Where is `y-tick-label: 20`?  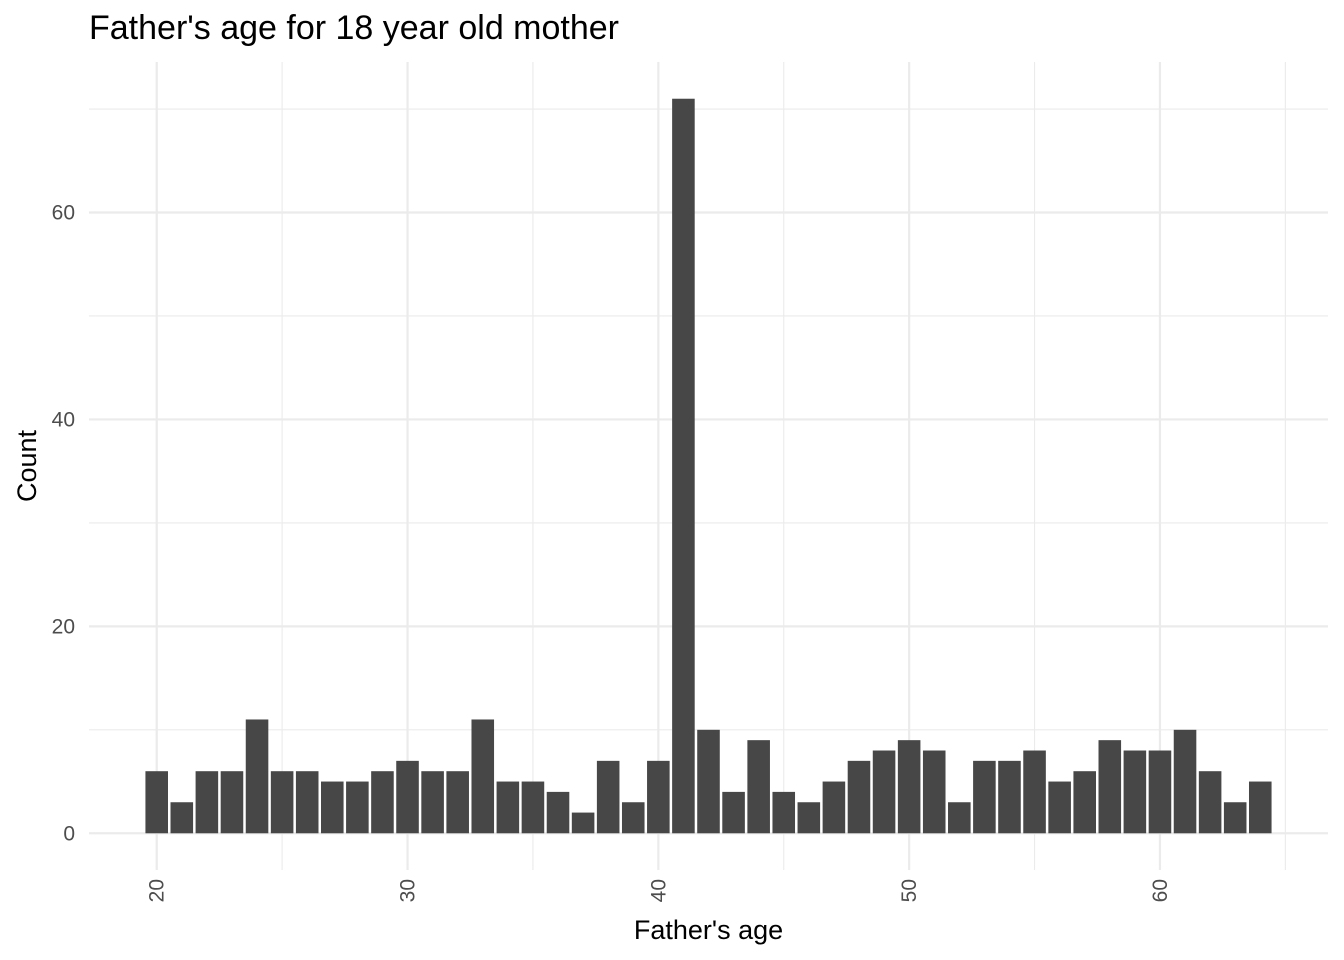
y-tick-label: 20 is located at coordinates (63, 626).